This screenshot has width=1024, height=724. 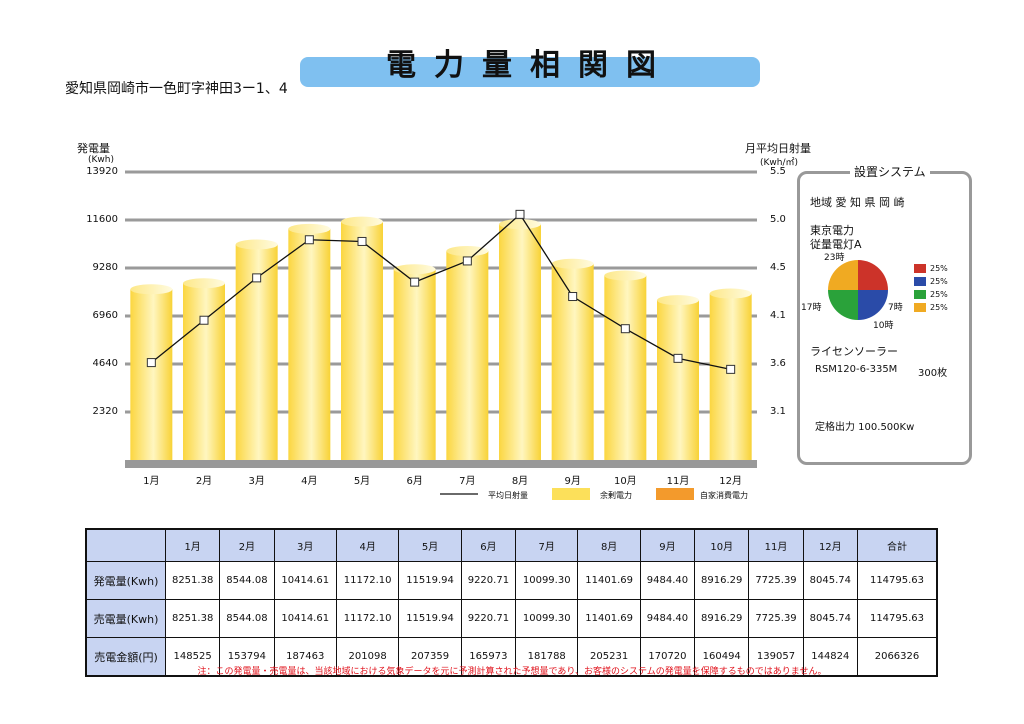 What do you see at coordinates (414, 481) in the screenshot?
I see `x-tick-label: 6月` at bounding box center [414, 481].